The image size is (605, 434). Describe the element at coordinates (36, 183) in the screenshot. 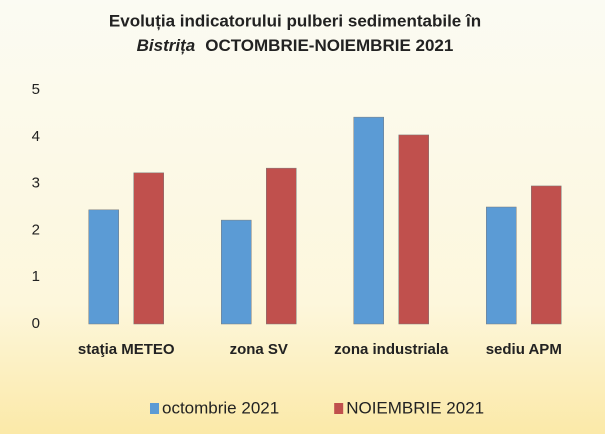

I see `y-tick-label: 3` at that location.